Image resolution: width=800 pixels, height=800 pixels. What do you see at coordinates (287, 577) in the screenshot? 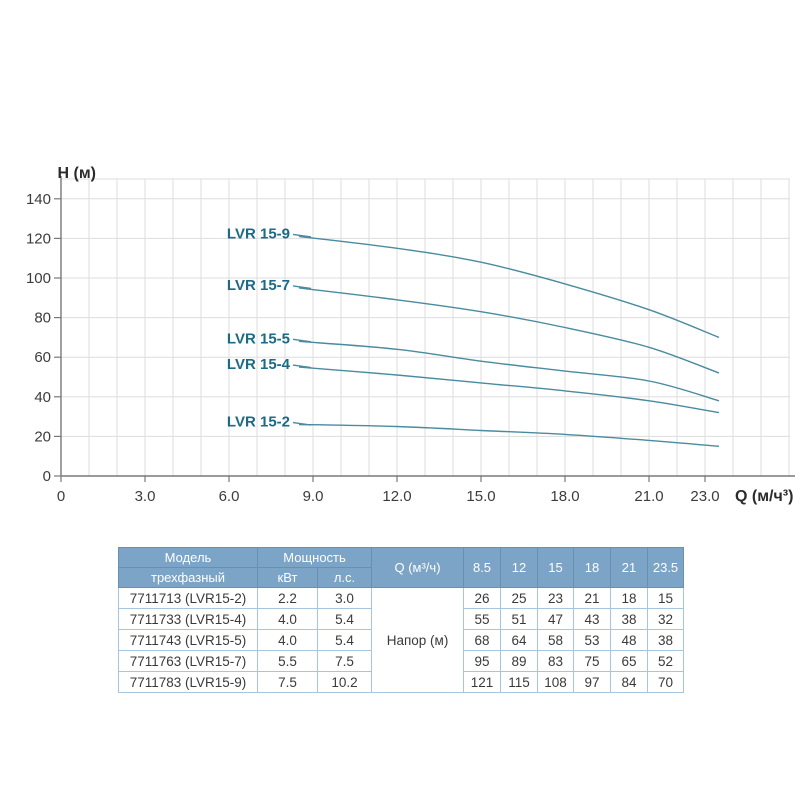
I see `header-kw: кВт` at bounding box center [287, 577].